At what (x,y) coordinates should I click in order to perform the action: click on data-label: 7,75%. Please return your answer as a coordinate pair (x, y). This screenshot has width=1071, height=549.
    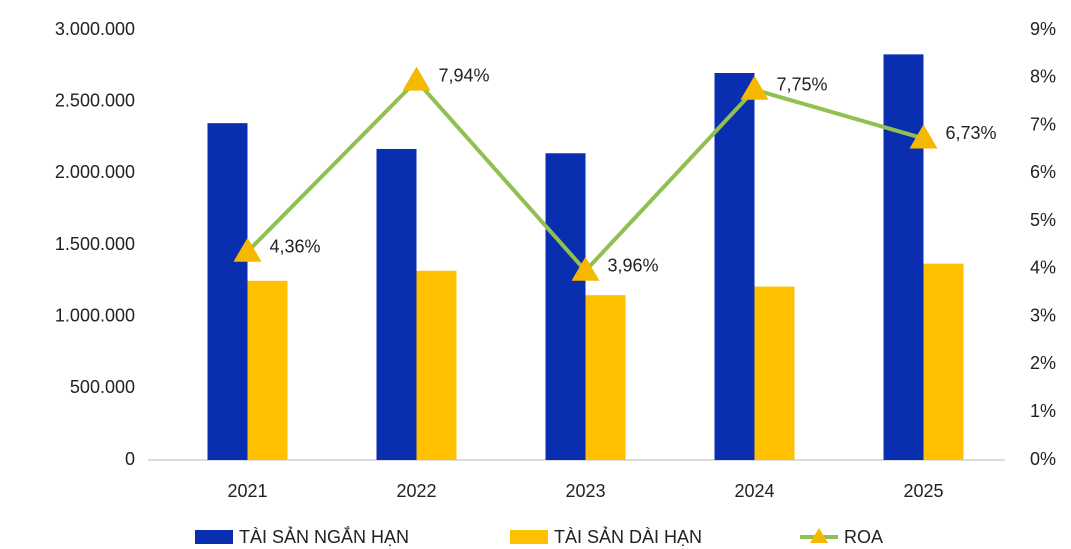
    Looking at the image, I should click on (802, 84).